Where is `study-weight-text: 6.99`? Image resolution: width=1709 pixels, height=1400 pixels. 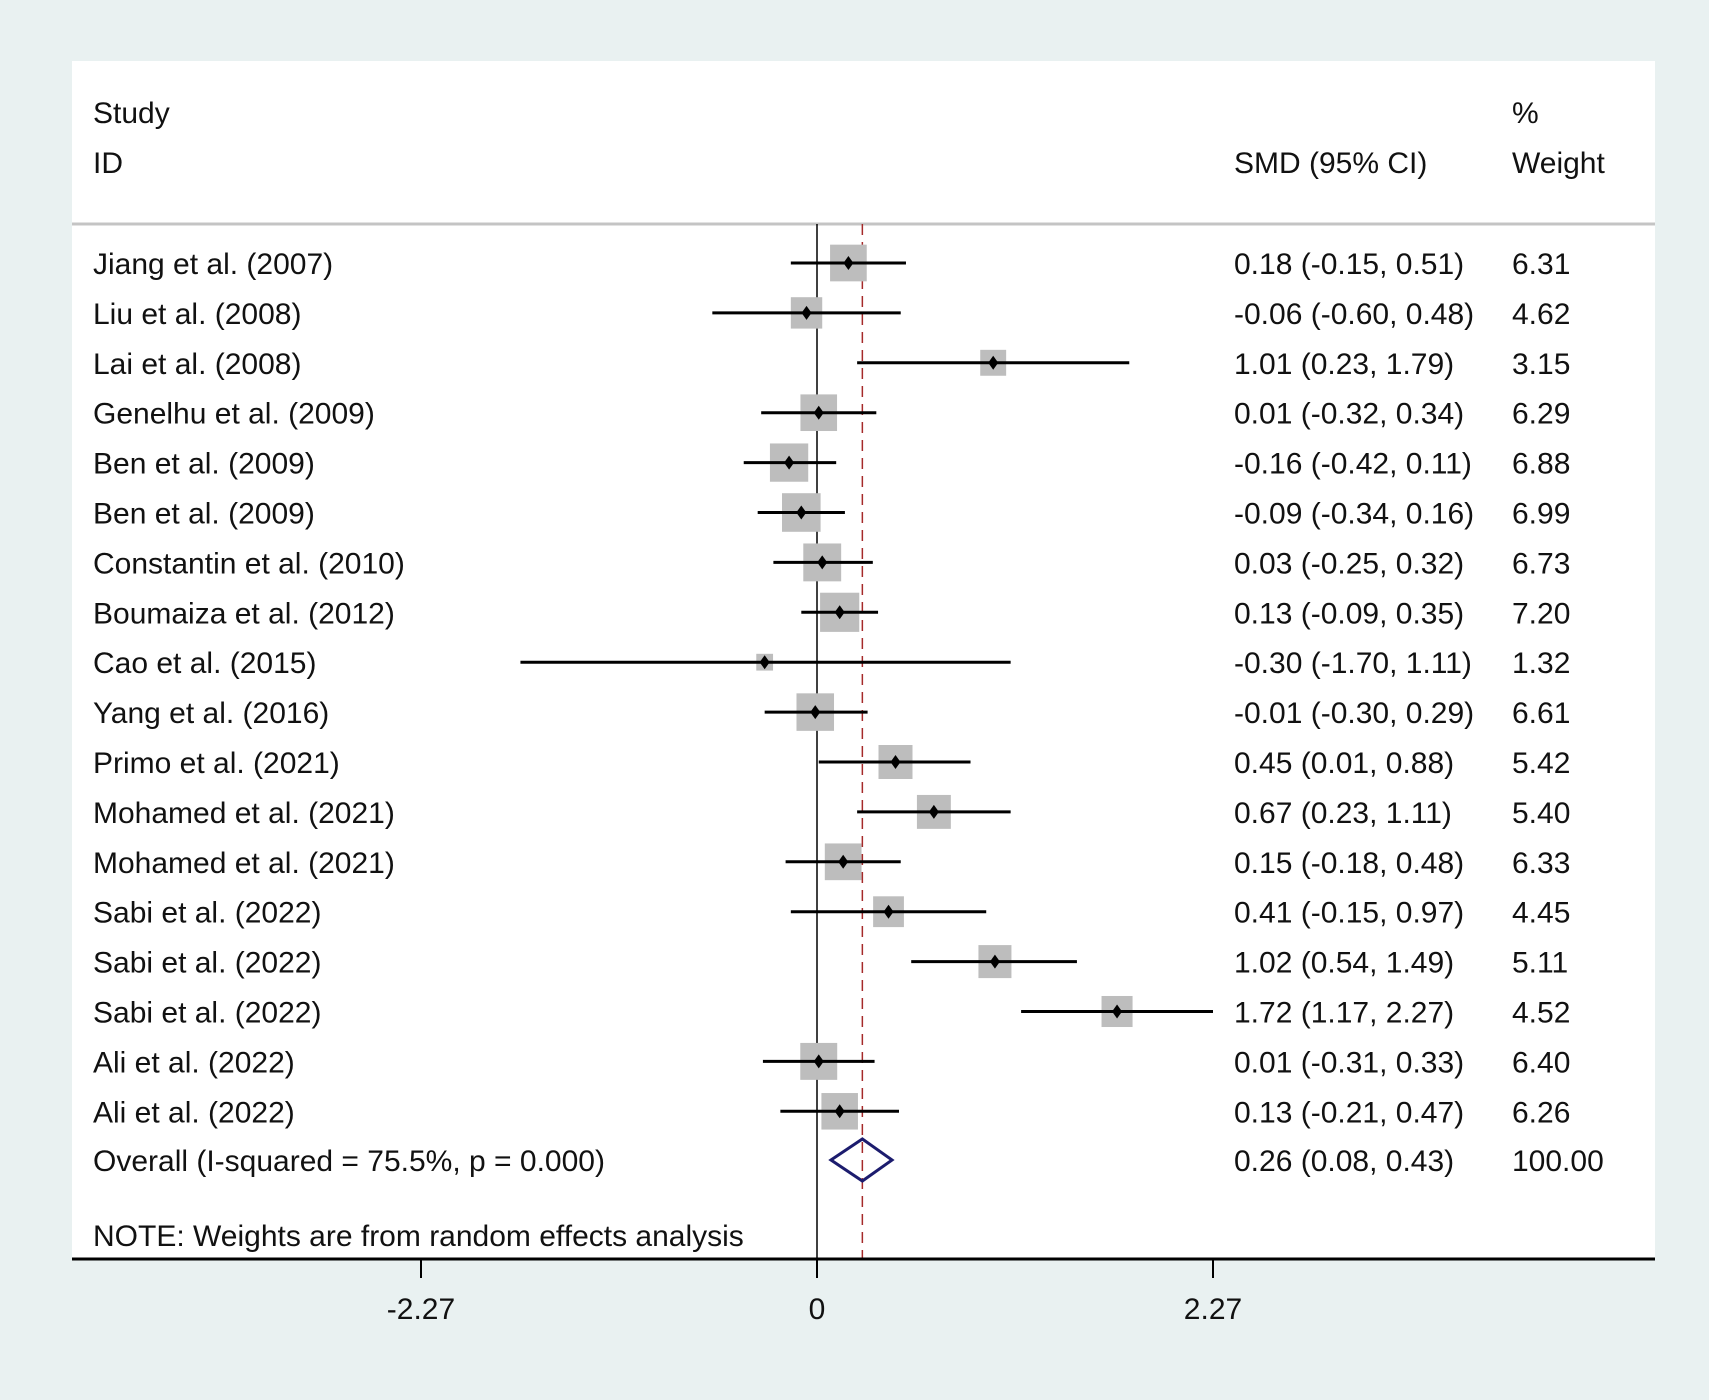
study-weight-text: 6.99 is located at coordinates (1541, 514).